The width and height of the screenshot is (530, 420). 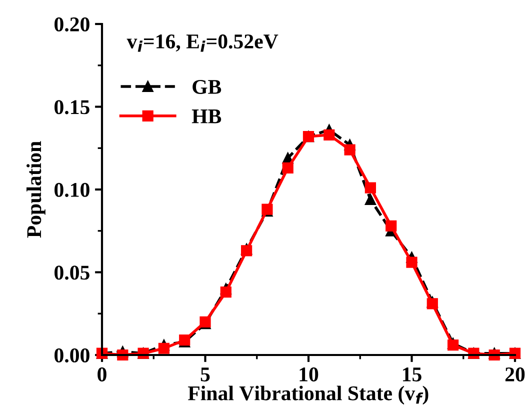 I want to click on annotation: v$_{i}$=16, E$_{i}$=0.52eV, so click(x=202, y=43).